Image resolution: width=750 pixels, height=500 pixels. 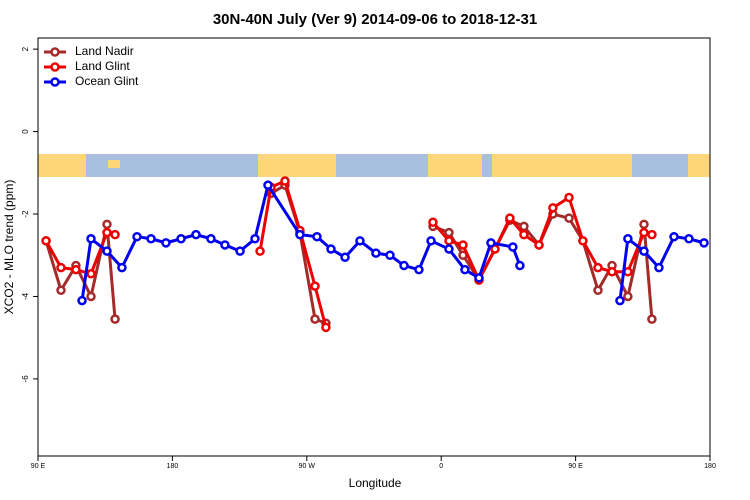 What do you see at coordinates (441, 466) in the screenshot?
I see `x-tick-label: 0` at bounding box center [441, 466].